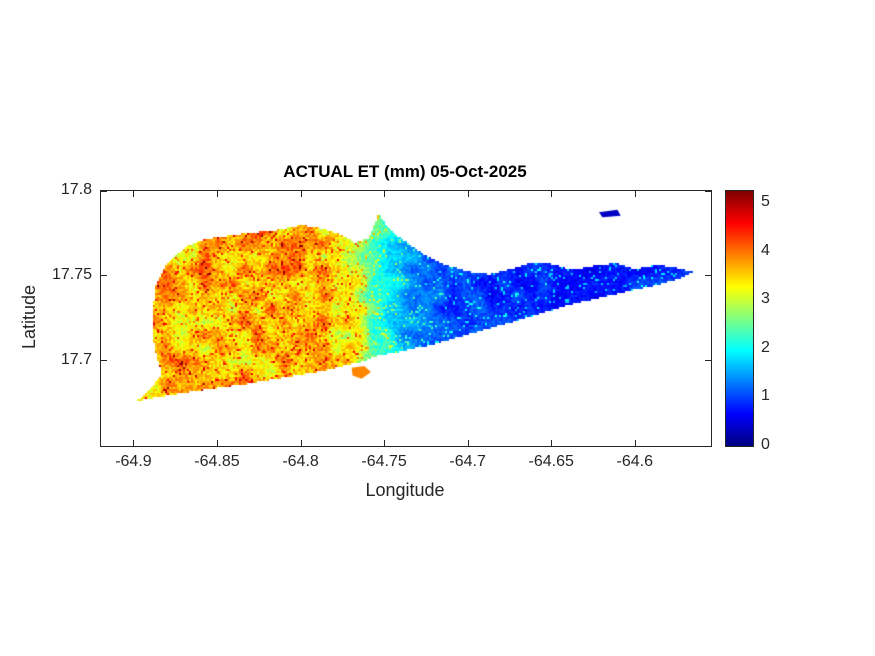  What do you see at coordinates (765, 202) in the screenshot?
I see `colorbar-tick-label: 5` at bounding box center [765, 202].